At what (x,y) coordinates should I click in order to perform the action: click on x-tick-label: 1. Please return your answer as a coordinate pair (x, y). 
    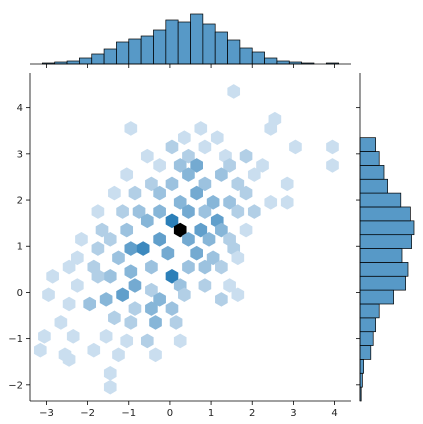
    Looking at the image, I should click on (211, 413).